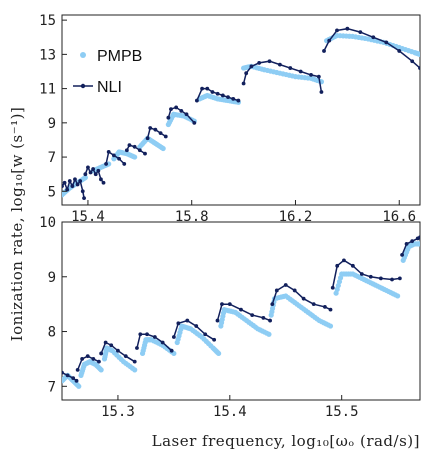  Describe the element at coordinates (118, 412) in the screenshot. I see `bottom-x-tick-label: 15.3` at that location.